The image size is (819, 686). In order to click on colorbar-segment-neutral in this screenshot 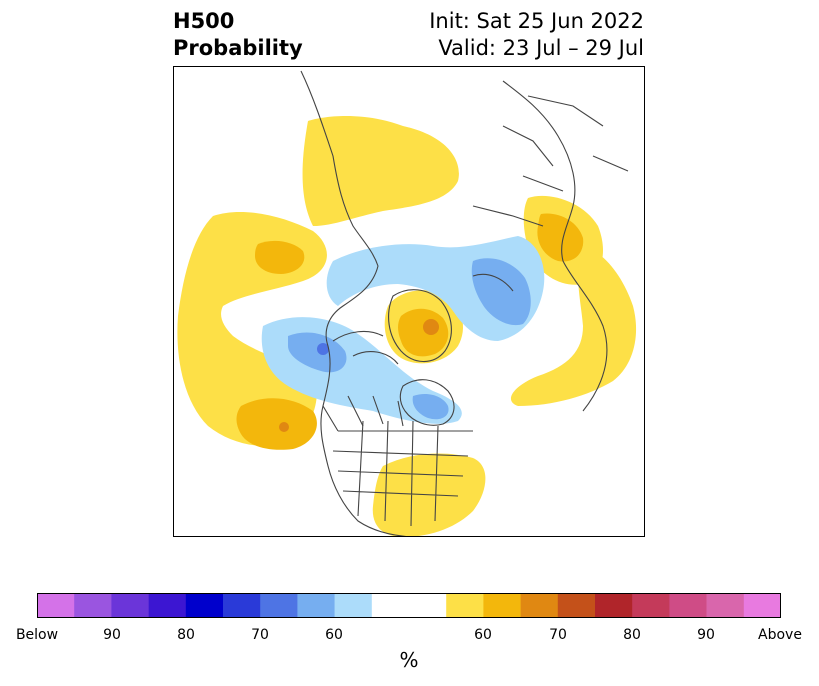, I will do `click(409, 605)`.